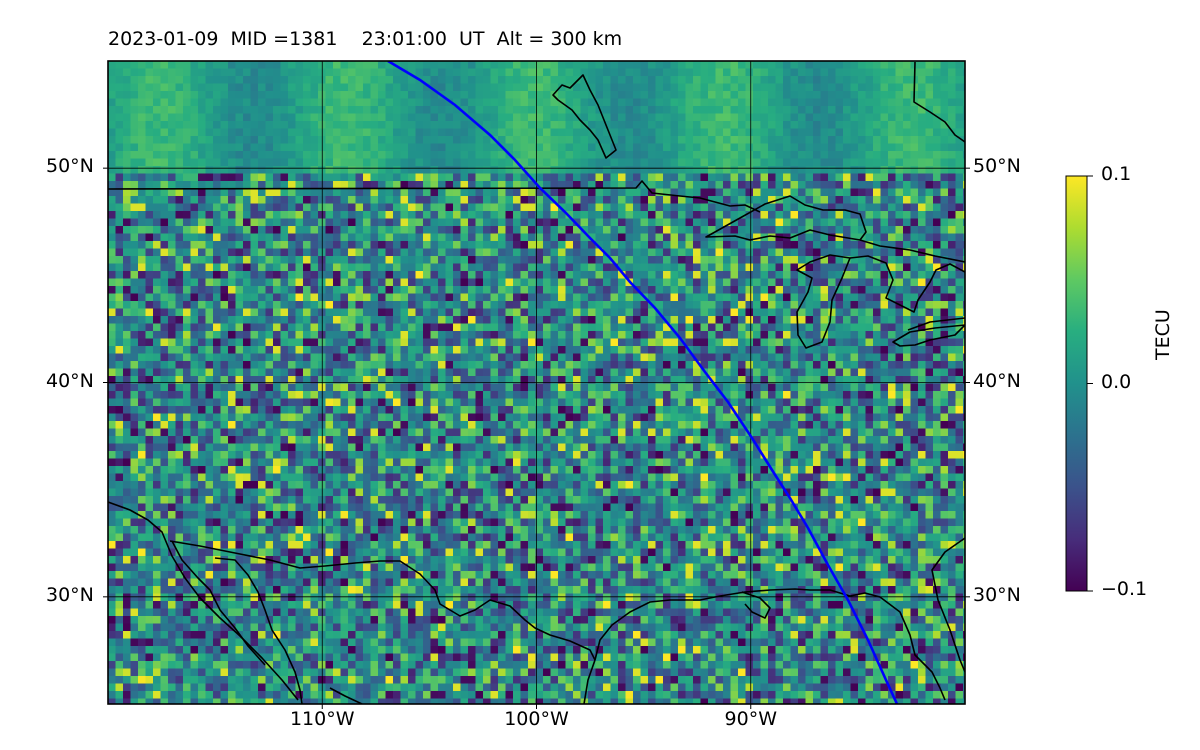 The height and width of the screenshot is (750, 1200). What do you see at coordinates (912, 251) in the screenshot?
I see `great-lakes-shore` at bounding box center [912, 251].